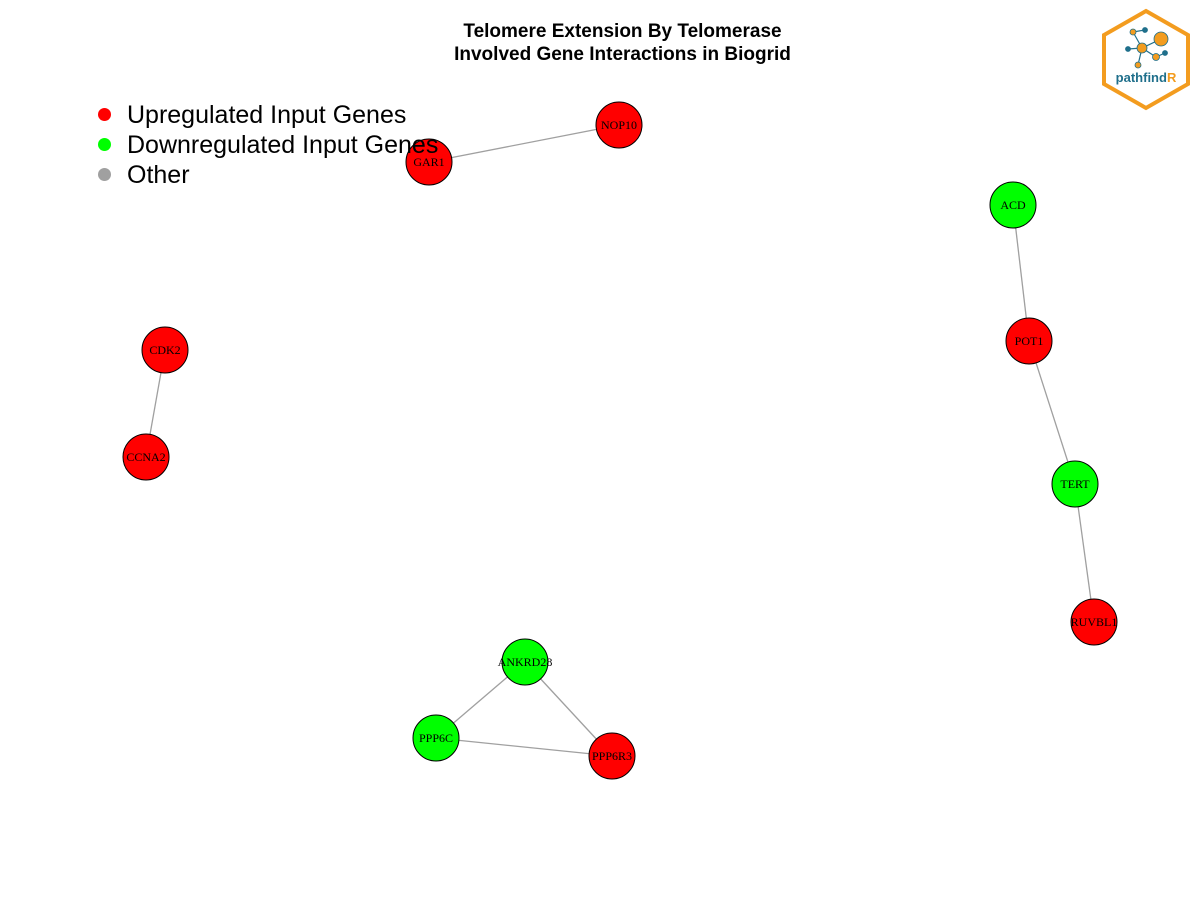 This screenshot has height=900, width=1200. I want to click on node-label-ankrd28: ANKRD28, so click(525, 662).